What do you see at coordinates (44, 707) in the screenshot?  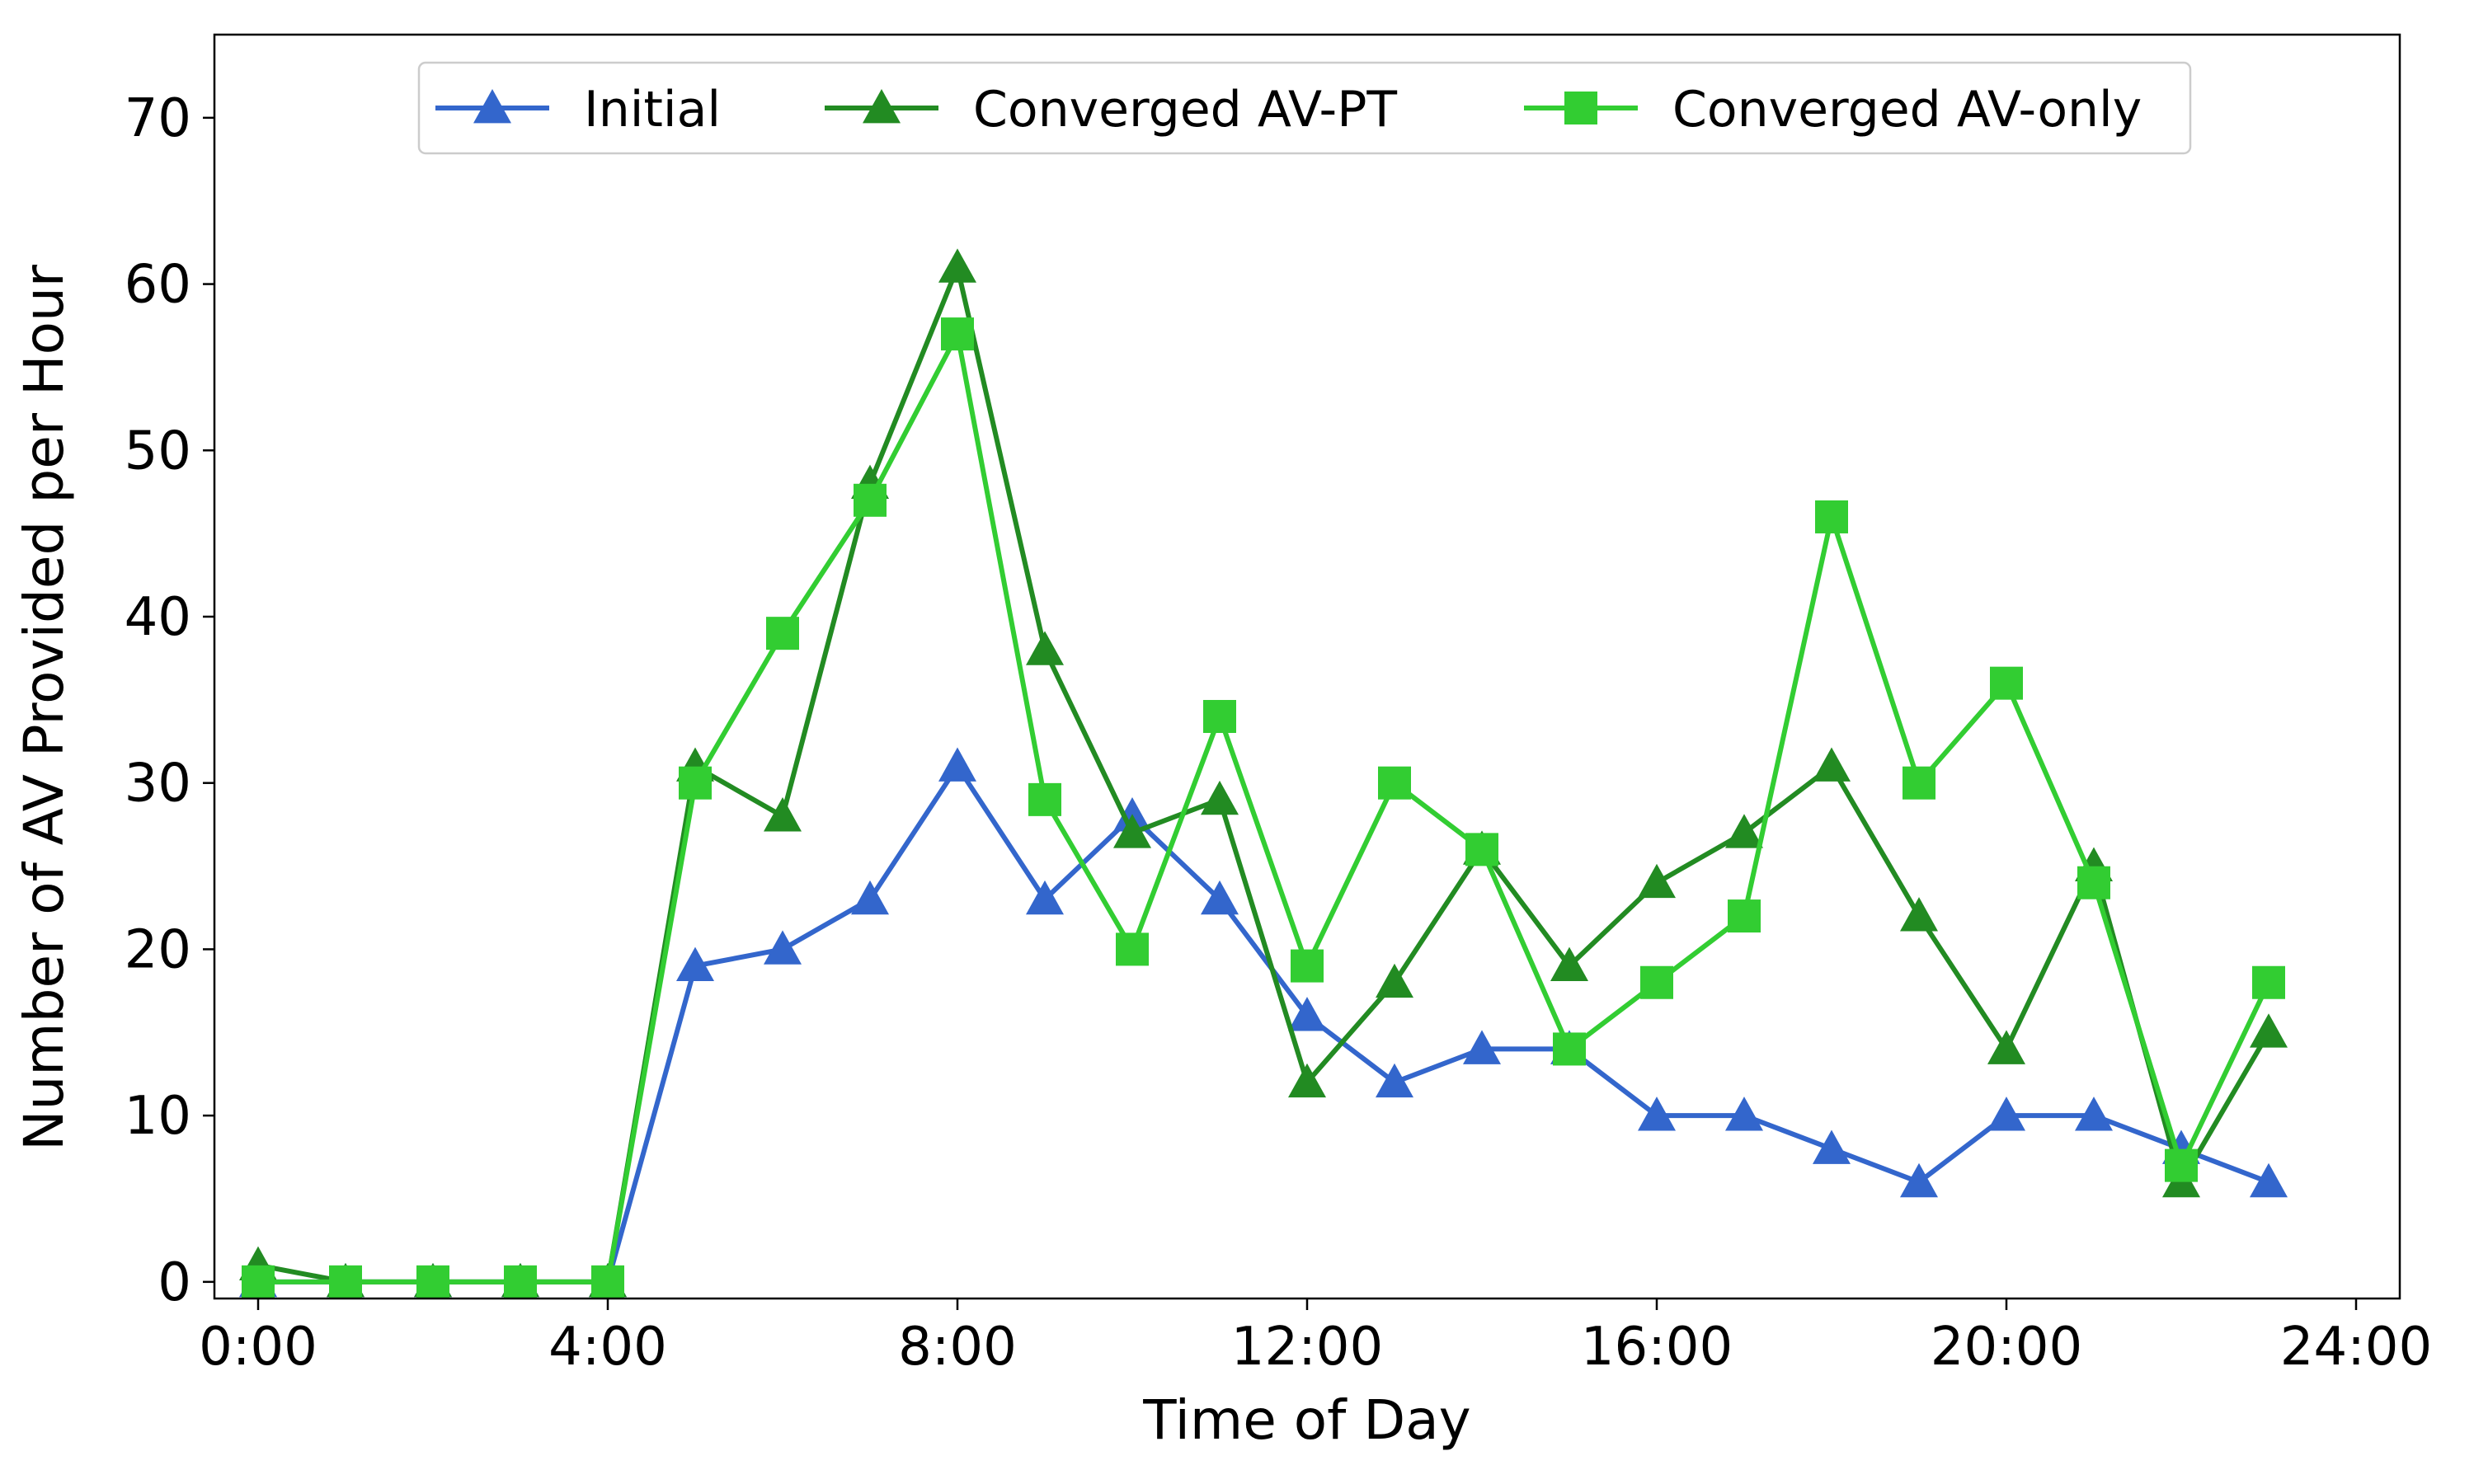 I see `y-axis-label: Number of AV Provided per Hour` at bounding box center [44, 707].